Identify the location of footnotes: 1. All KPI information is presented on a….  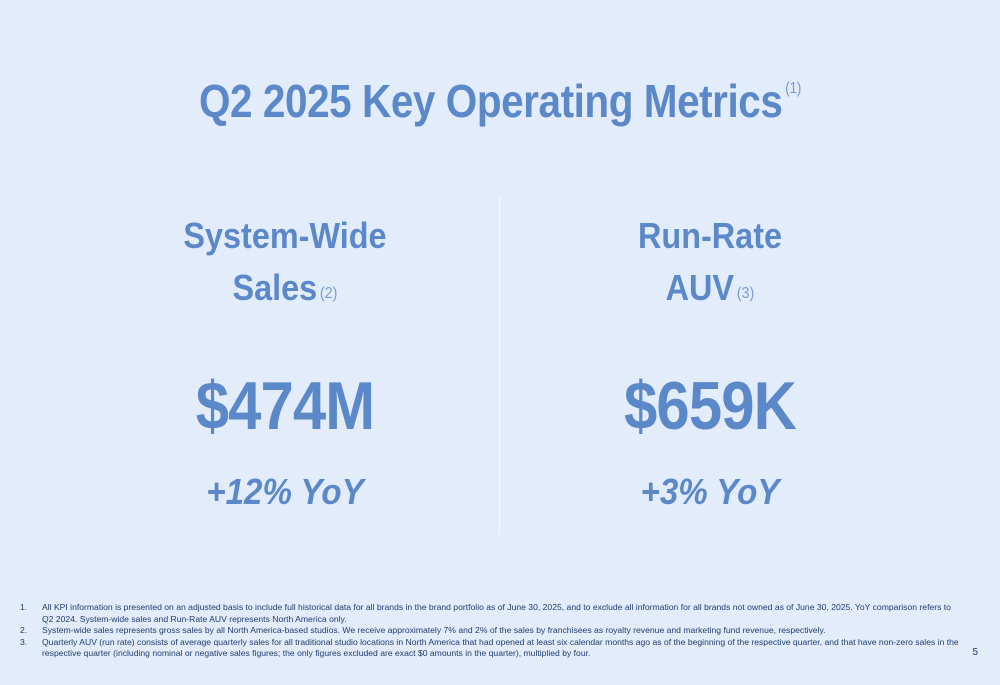
(490, 631).